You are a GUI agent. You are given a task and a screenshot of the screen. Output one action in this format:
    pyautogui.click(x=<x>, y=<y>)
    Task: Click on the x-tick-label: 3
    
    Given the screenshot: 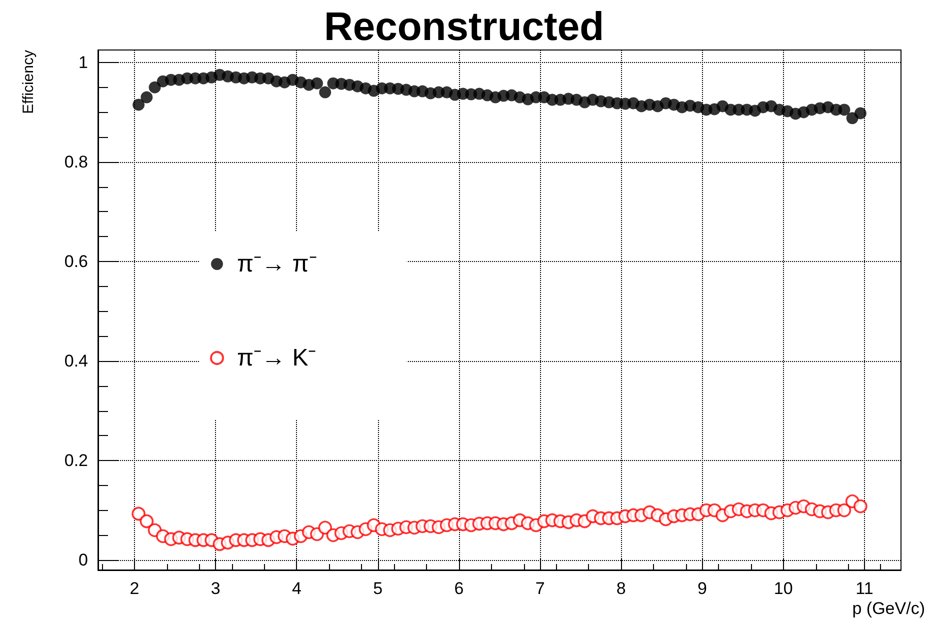 What is the action you would take?
    pyautogui.click(x=215, y=588)
    